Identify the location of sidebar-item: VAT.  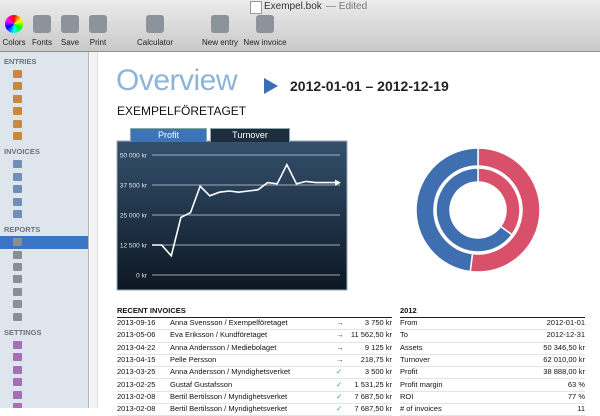
(44, 317).